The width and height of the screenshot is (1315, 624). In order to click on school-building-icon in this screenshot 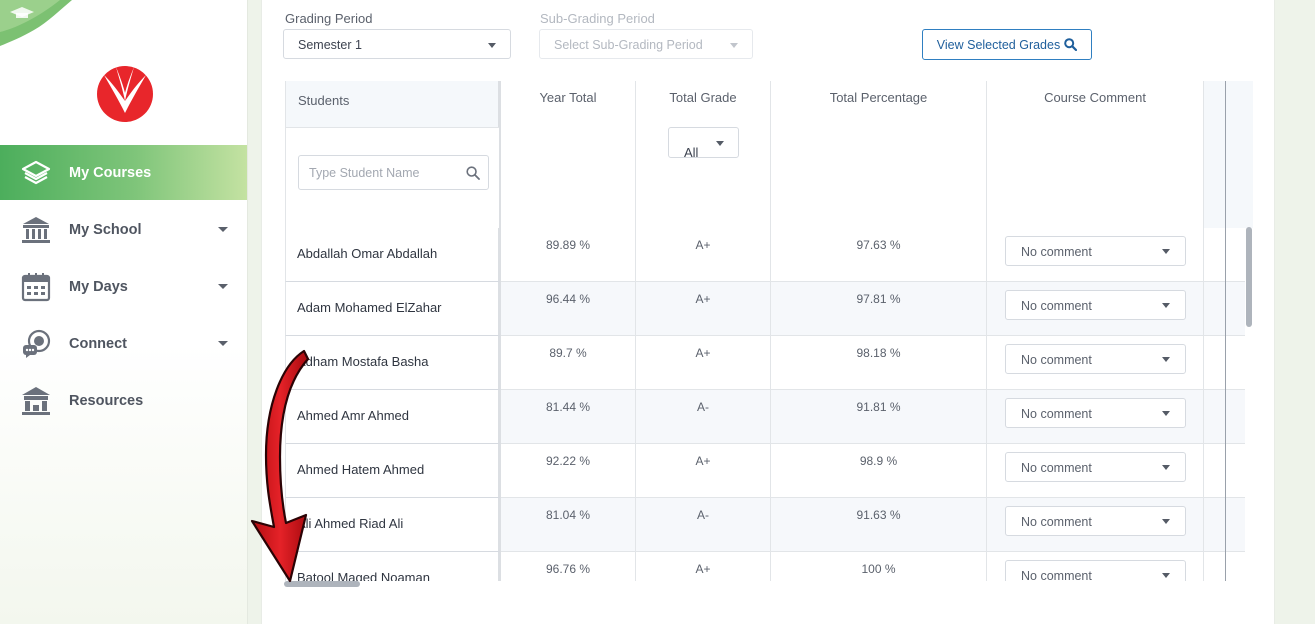, I will do `click(36, 230)`.